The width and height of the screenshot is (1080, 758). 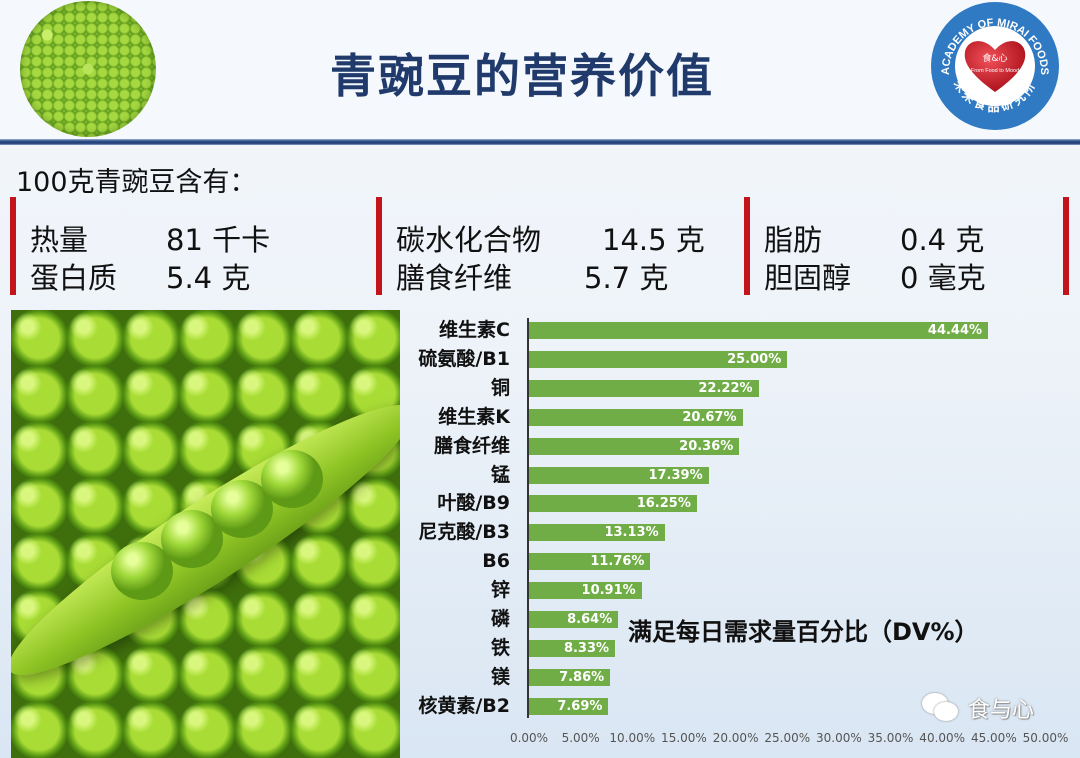 What do you see at coordinates (208, 278) in the screenshot?
I see `nutrient-value: 5.4 克` at bounding box center [208, 278].